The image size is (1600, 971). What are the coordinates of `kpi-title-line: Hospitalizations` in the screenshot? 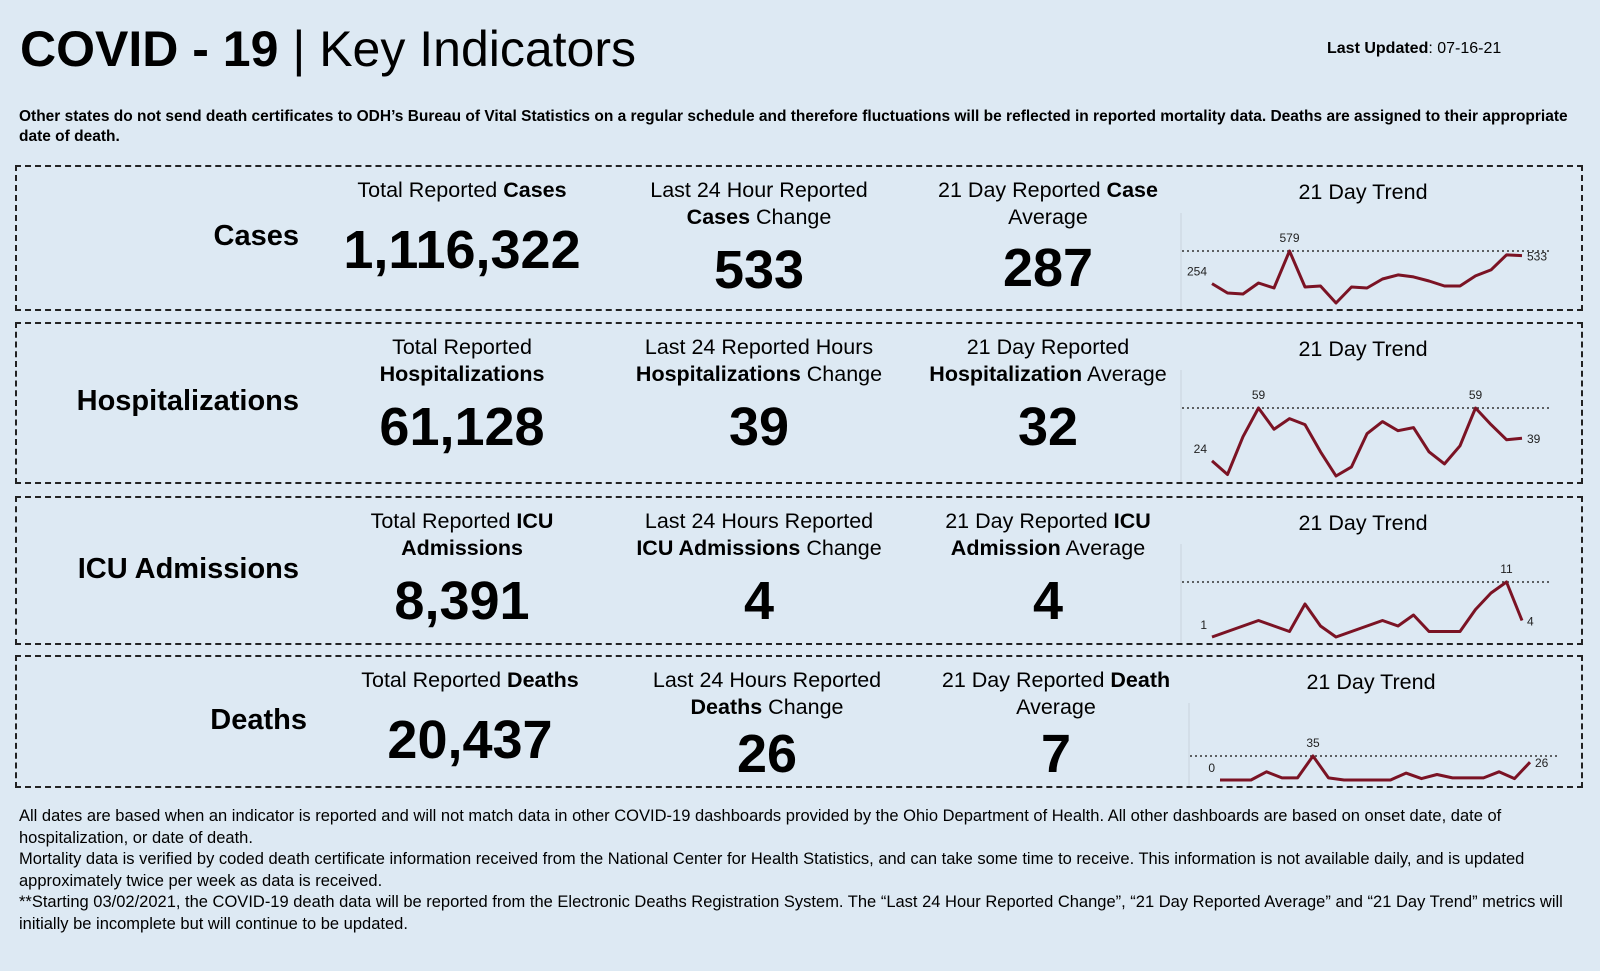 It's located at (462, 374).